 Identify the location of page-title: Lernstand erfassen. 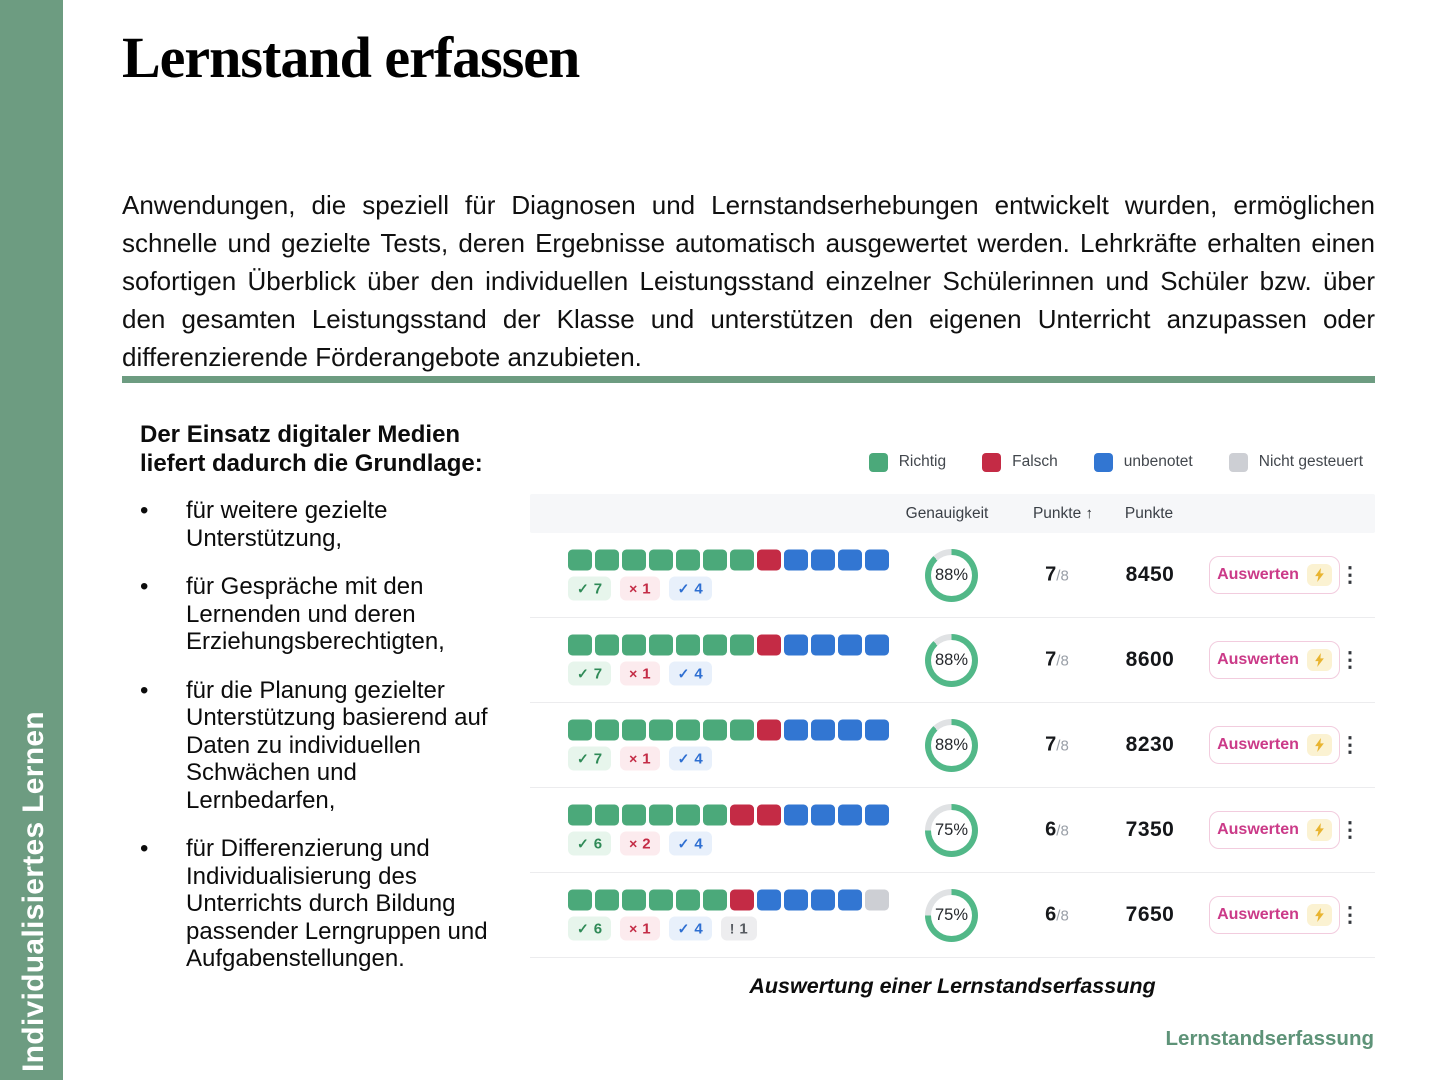
(351, 57).